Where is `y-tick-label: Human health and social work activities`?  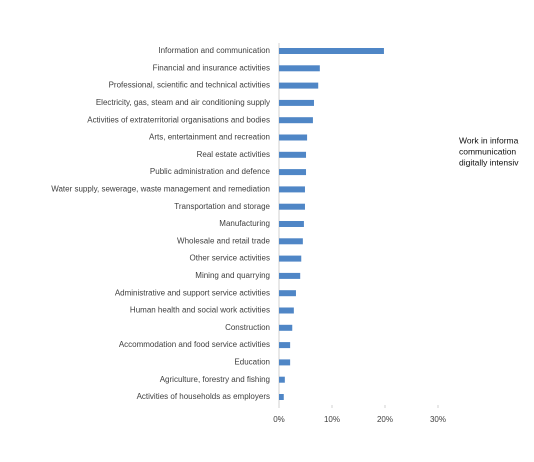
y-tick-label: Human health and social work activities is located at coordinates (200, 310).